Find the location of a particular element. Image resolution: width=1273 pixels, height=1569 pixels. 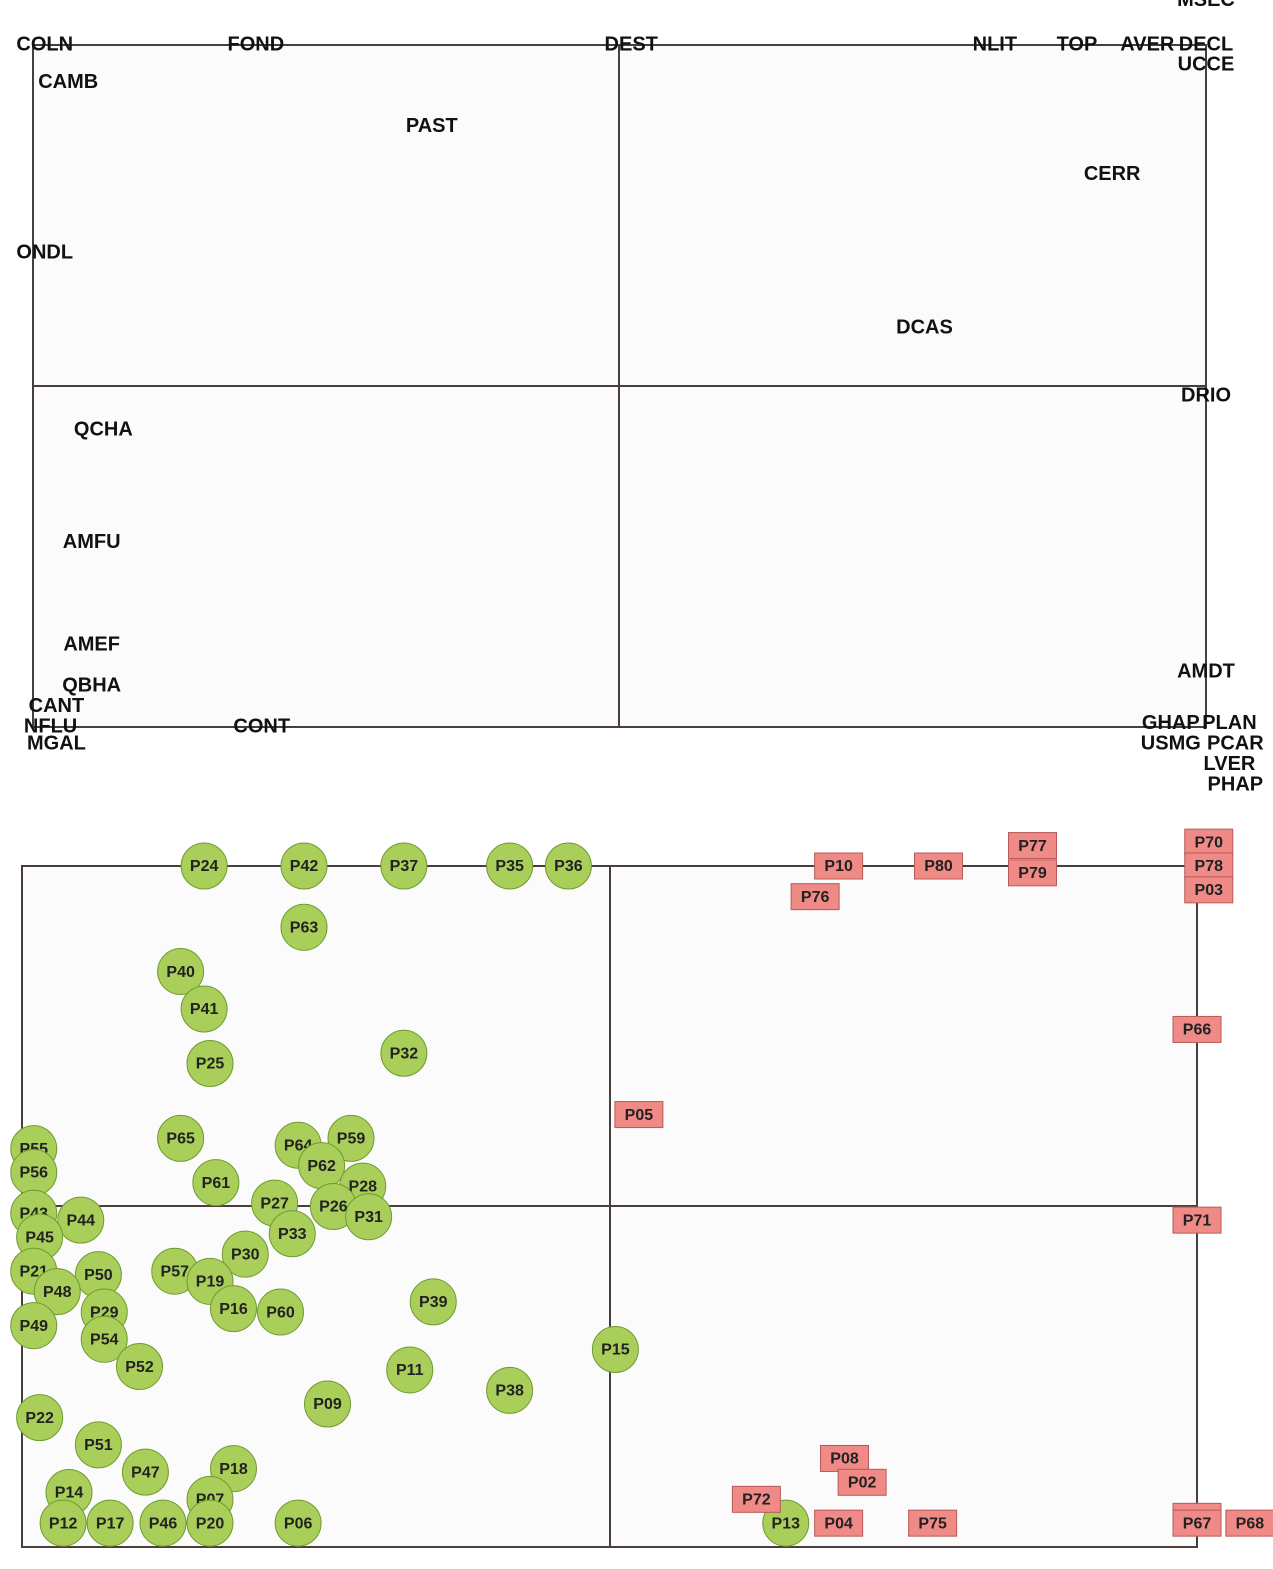

sample-point-p36: P36 is located at coordinates (568, 866).